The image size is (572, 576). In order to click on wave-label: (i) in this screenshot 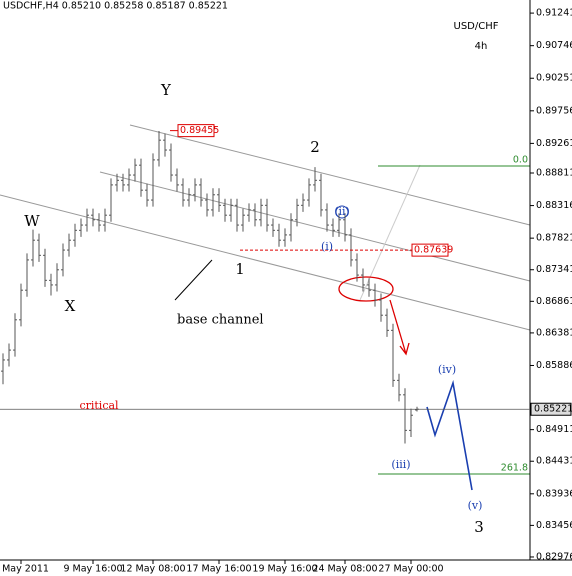, I will do `click(327, 246)`.